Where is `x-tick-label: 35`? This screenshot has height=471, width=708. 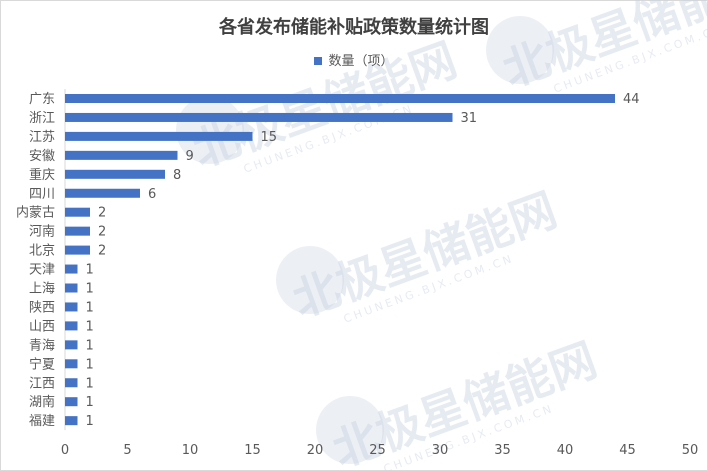
x-tick-label: 35 is located at coordinates (502, 450).